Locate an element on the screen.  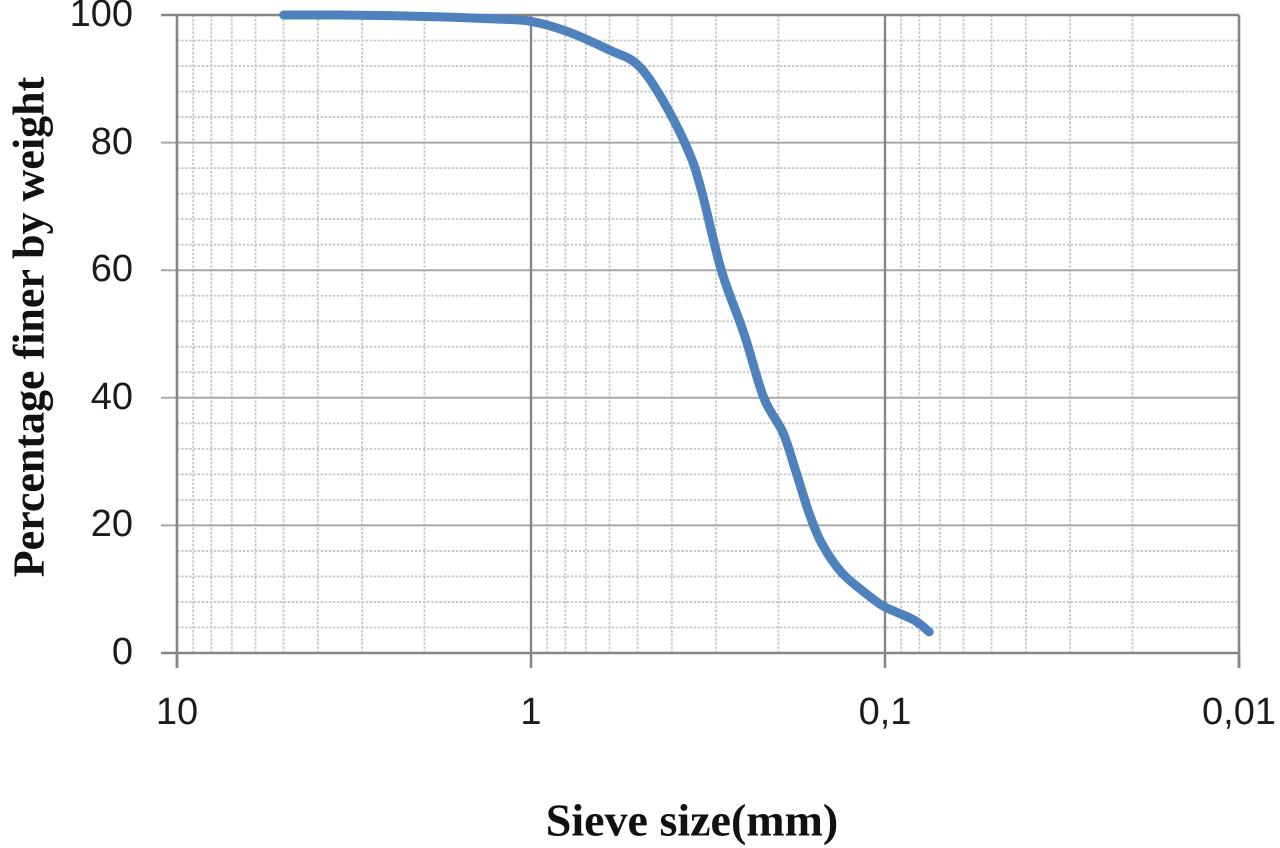
y-tick-label: 80 is located at coordinates (111, 141).